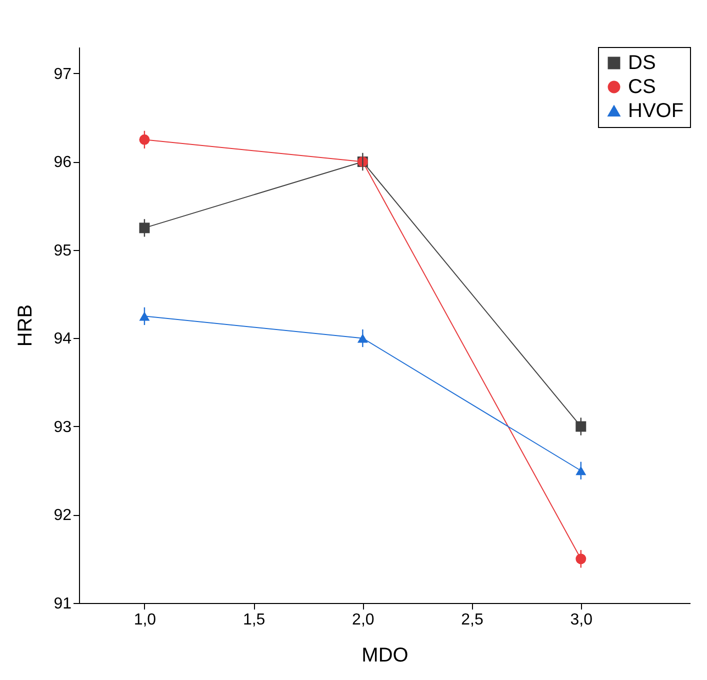 The image size is (707, 680). Describe the element at coordinates (642, 63) in the screenshot. I see `legend-label: DS` at that location.